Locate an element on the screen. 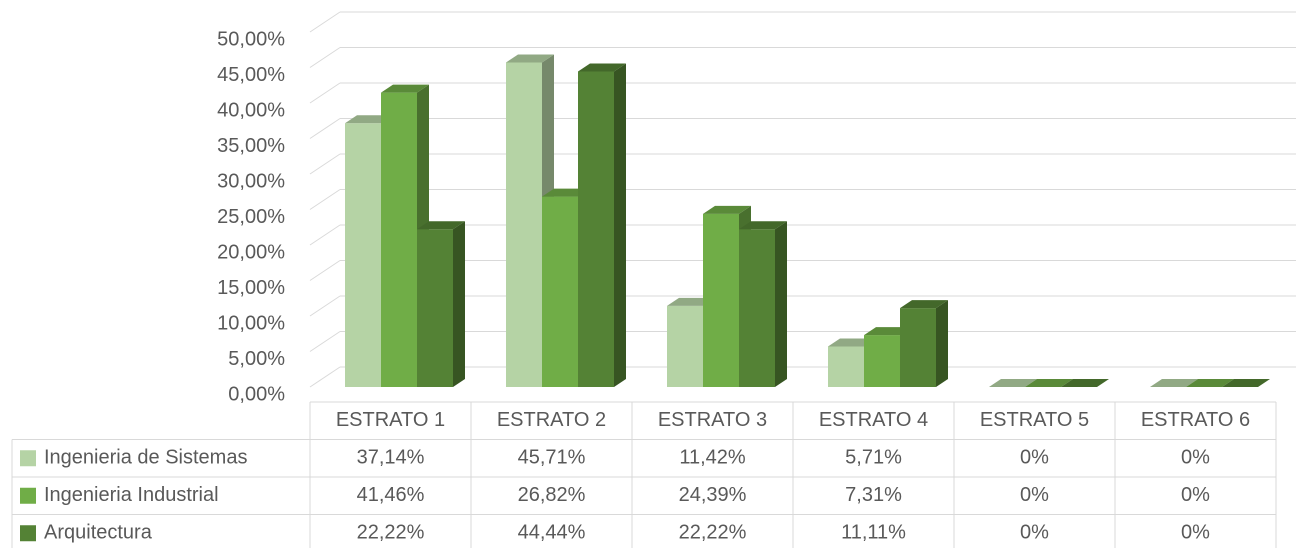  table-value: 7,31% is located at coordinates (873, 495).